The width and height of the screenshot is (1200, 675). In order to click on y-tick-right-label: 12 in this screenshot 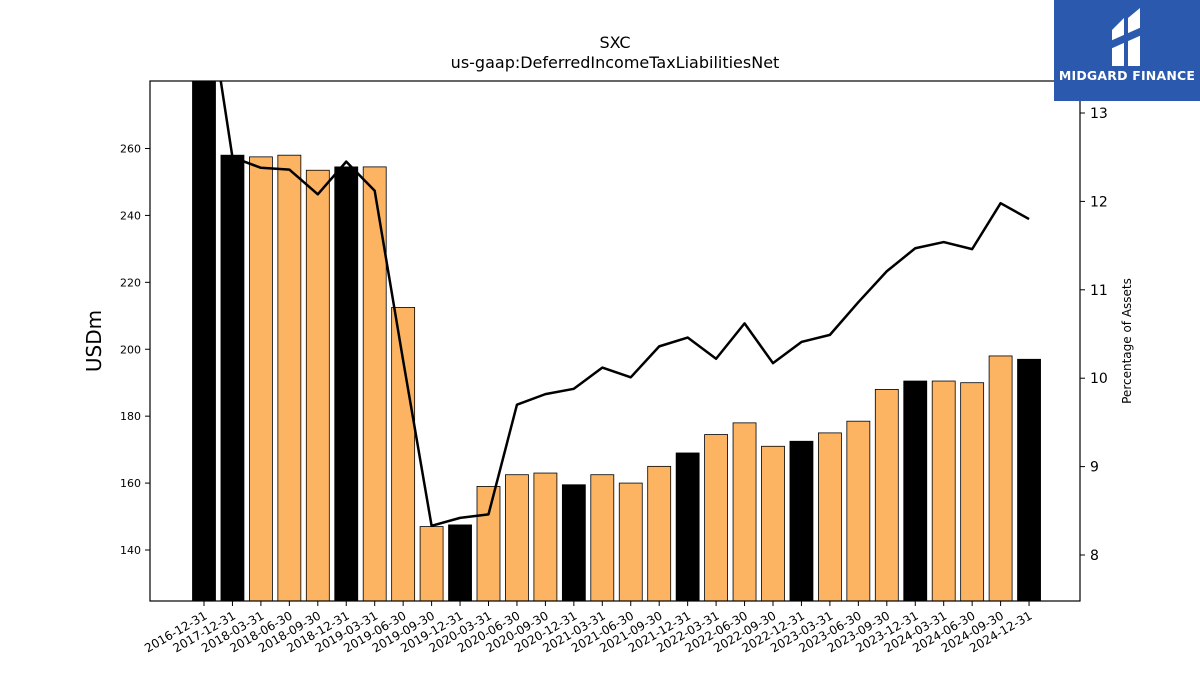, I will do `click(1099, 202)`.